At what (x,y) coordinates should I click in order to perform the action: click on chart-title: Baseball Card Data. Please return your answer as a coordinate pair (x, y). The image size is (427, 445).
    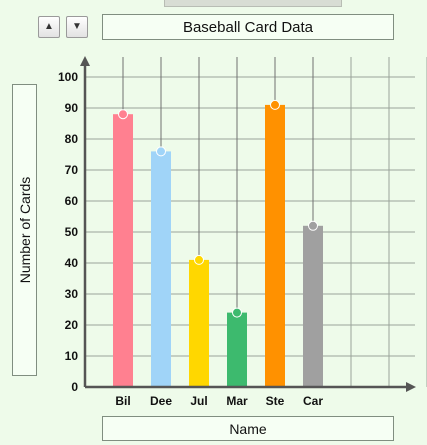
    Looking at the image, I should click on (248, 27).